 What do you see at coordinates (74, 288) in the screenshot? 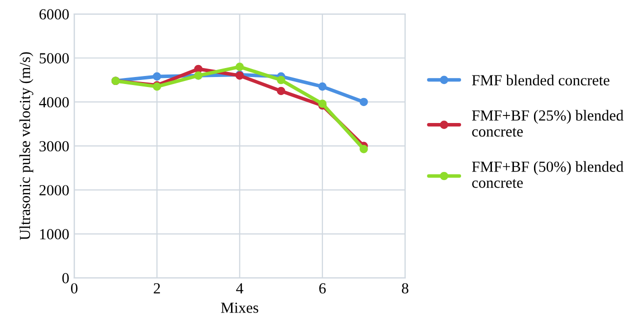
I see `x-tick-label: 0` at bounding box center [74, 288].